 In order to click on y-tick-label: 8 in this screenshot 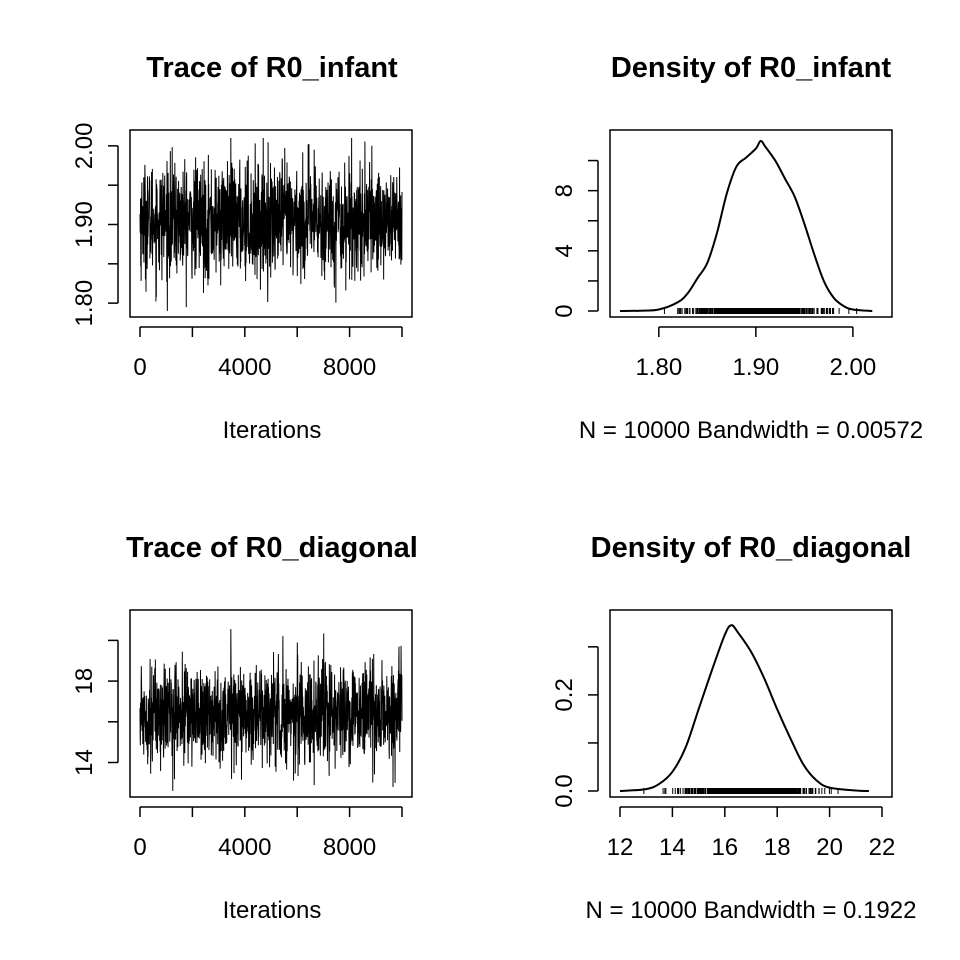, I will do `click(564, 190)`.